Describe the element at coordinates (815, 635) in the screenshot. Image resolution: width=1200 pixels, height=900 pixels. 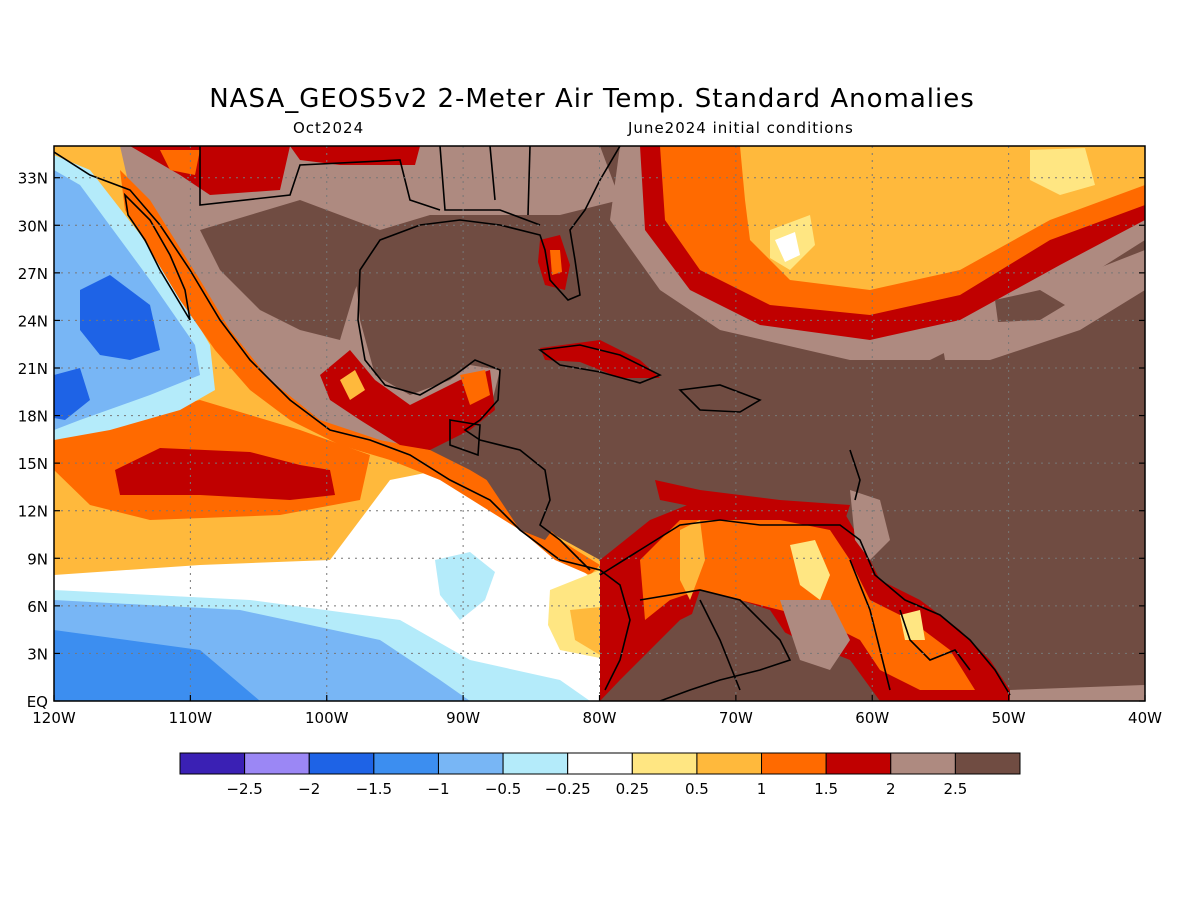
I see `amazon-interior-east` at that location.